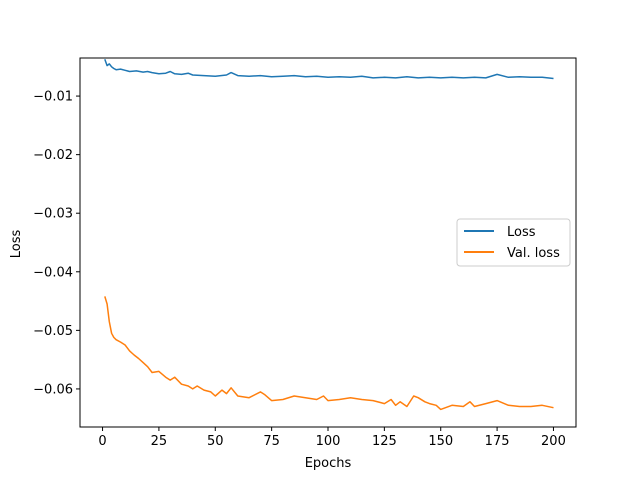 The image size is (640, 480). Describe the element at coordinates (328, 463) in the screenshot. I see `x-axis-label: Epochs` at that location.